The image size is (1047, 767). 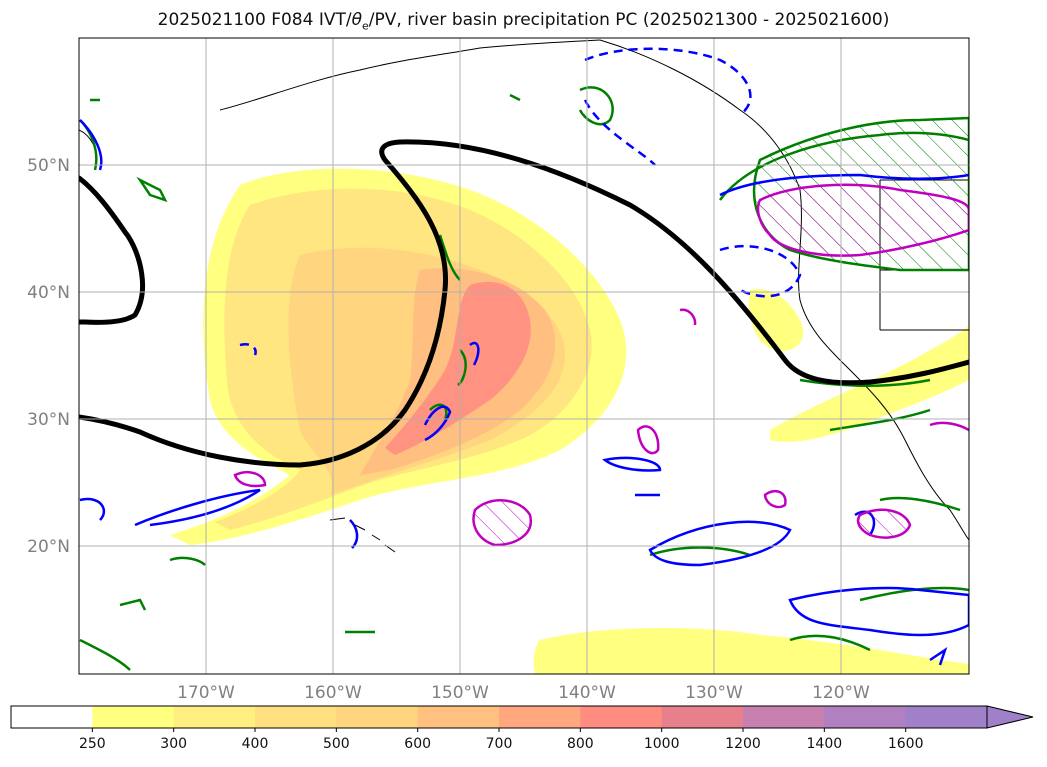 What do you see at coordinates (662, 744) in the screenshot?
I see `colorbar-tick-label: 1000` at bounding box center [662, 744].